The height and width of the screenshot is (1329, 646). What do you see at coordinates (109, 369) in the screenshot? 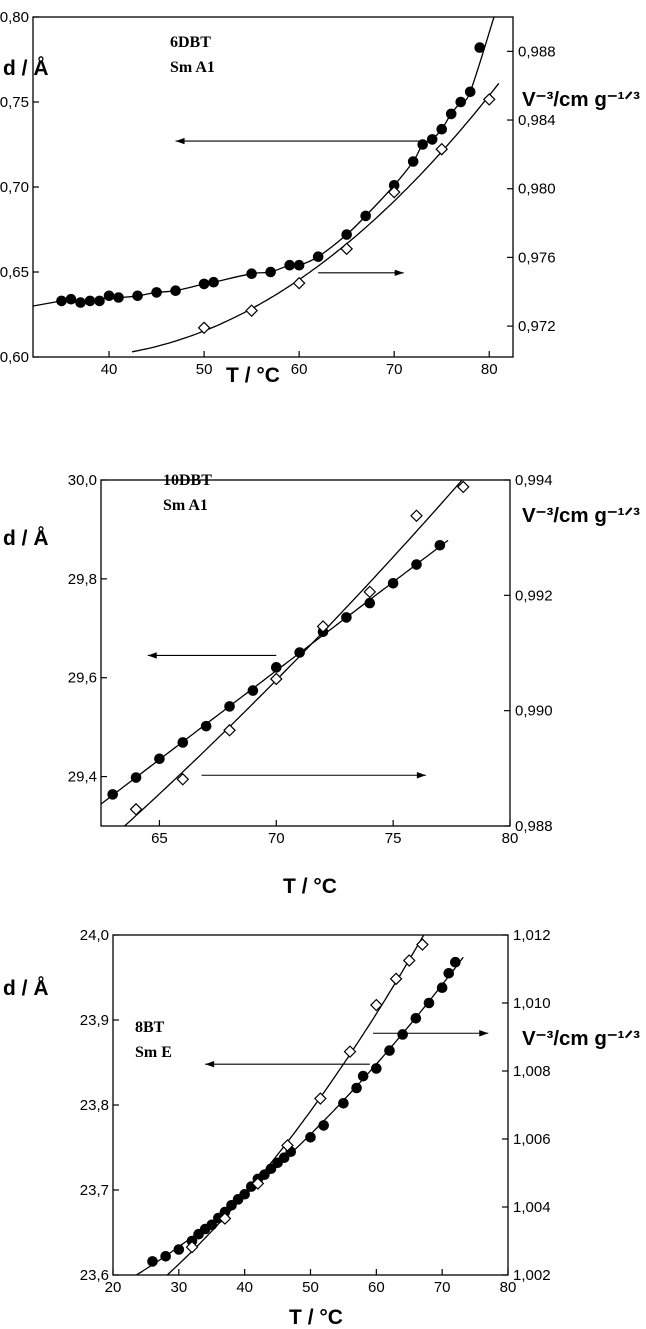
I see `x-tick-label: 40` at bounding box center [109, 369].